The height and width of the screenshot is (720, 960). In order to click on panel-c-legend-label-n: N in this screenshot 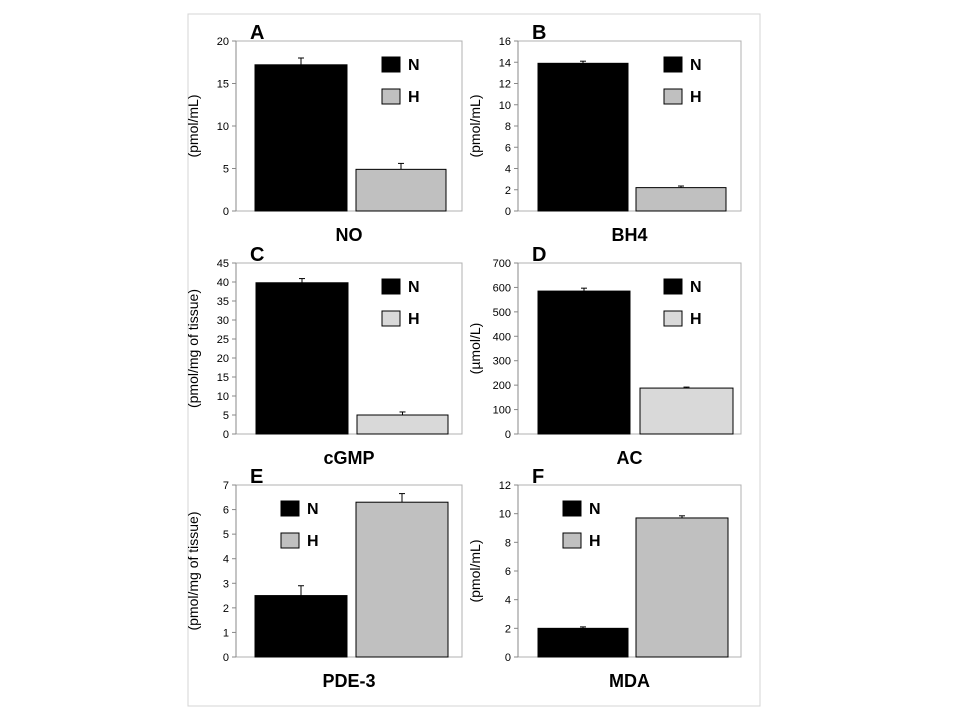, I will do `click(414, 287)`.